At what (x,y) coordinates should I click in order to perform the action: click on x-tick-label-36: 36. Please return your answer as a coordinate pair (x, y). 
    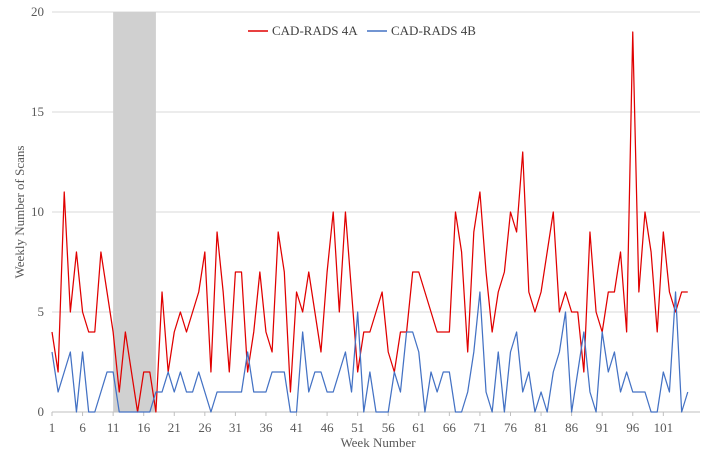
    Looking at the image, I should click on (266, 427).